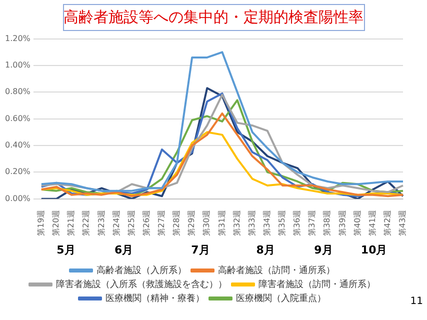 This screenshot has height=320, width=427. What do you see at coordinates (327, 223) in the screenshot?
I see `x-tick-label: 第38週` at bounding box center [327, 223].